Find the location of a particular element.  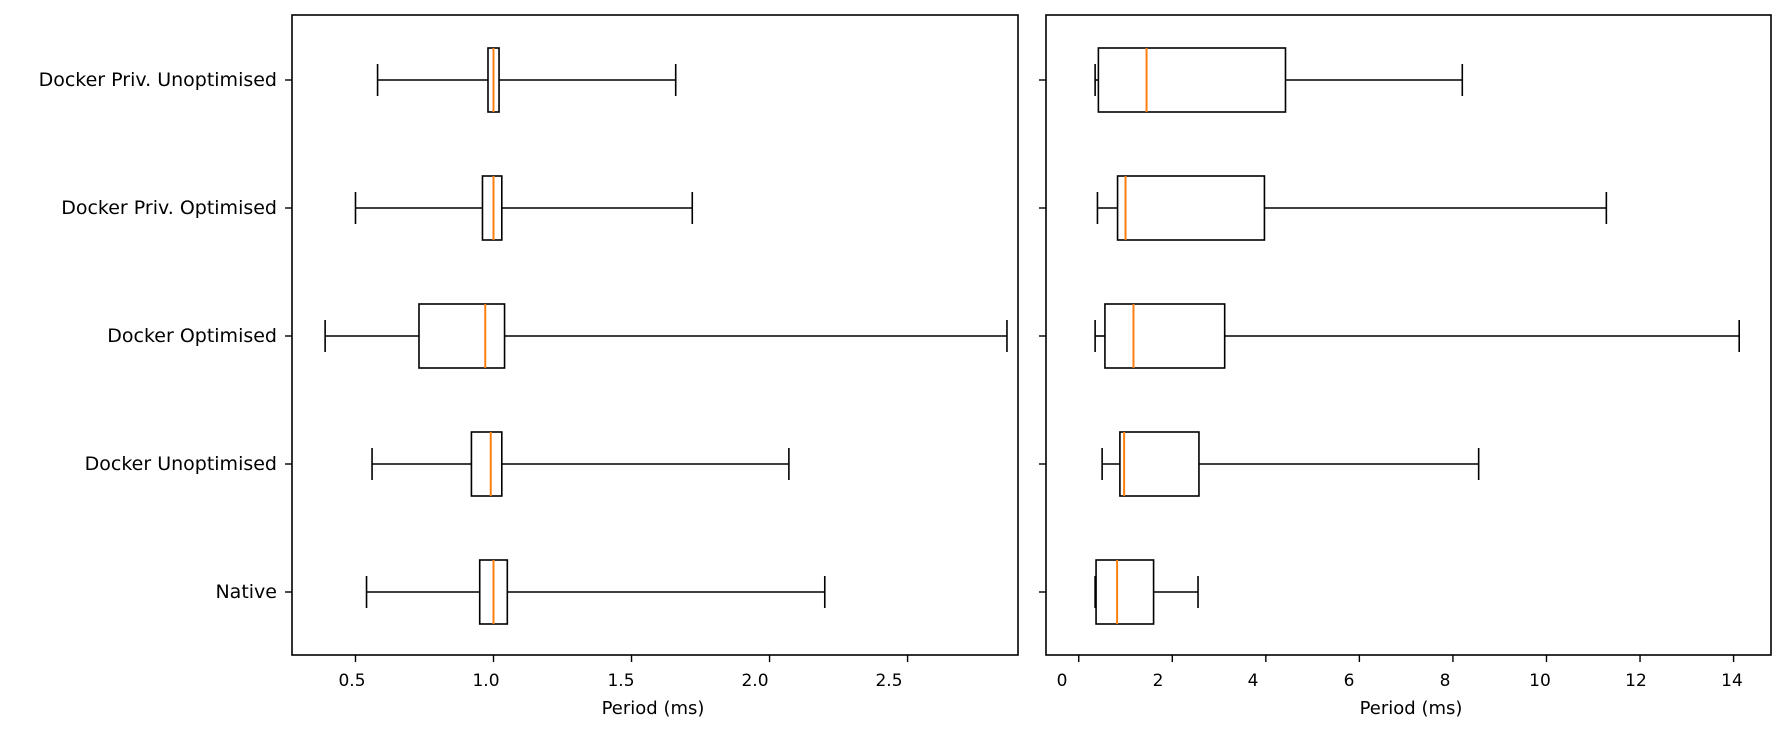

category-label-docker-optimised: Docker Optimised is located at coordinates (192, 336).